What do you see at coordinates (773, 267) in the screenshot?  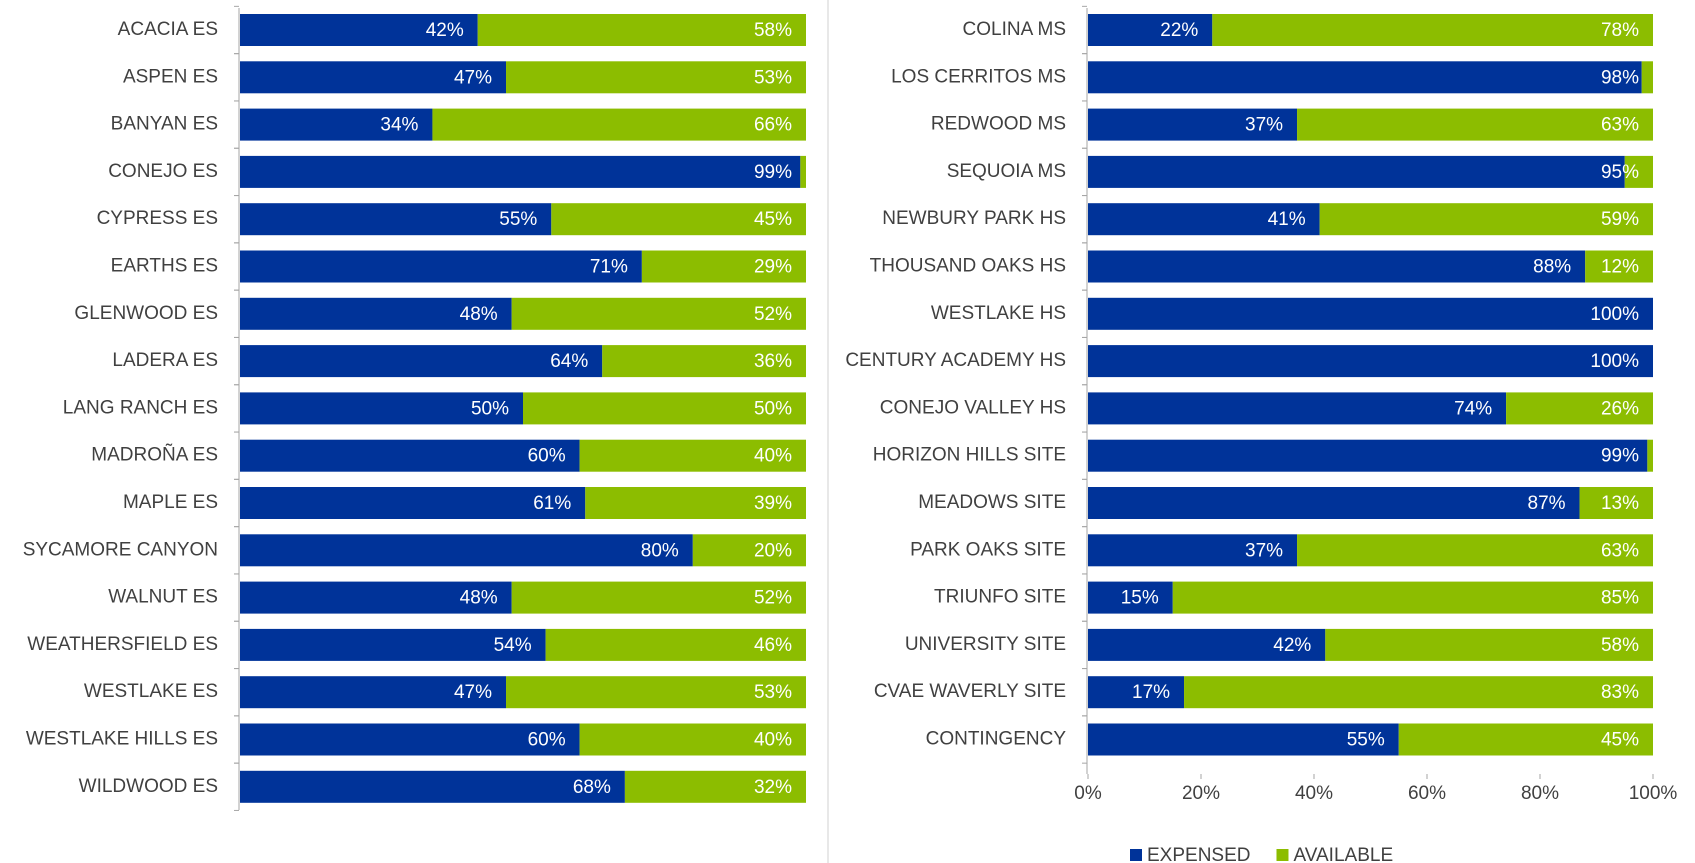 I see `data-label: 29%` at bounding box center [773, 267].